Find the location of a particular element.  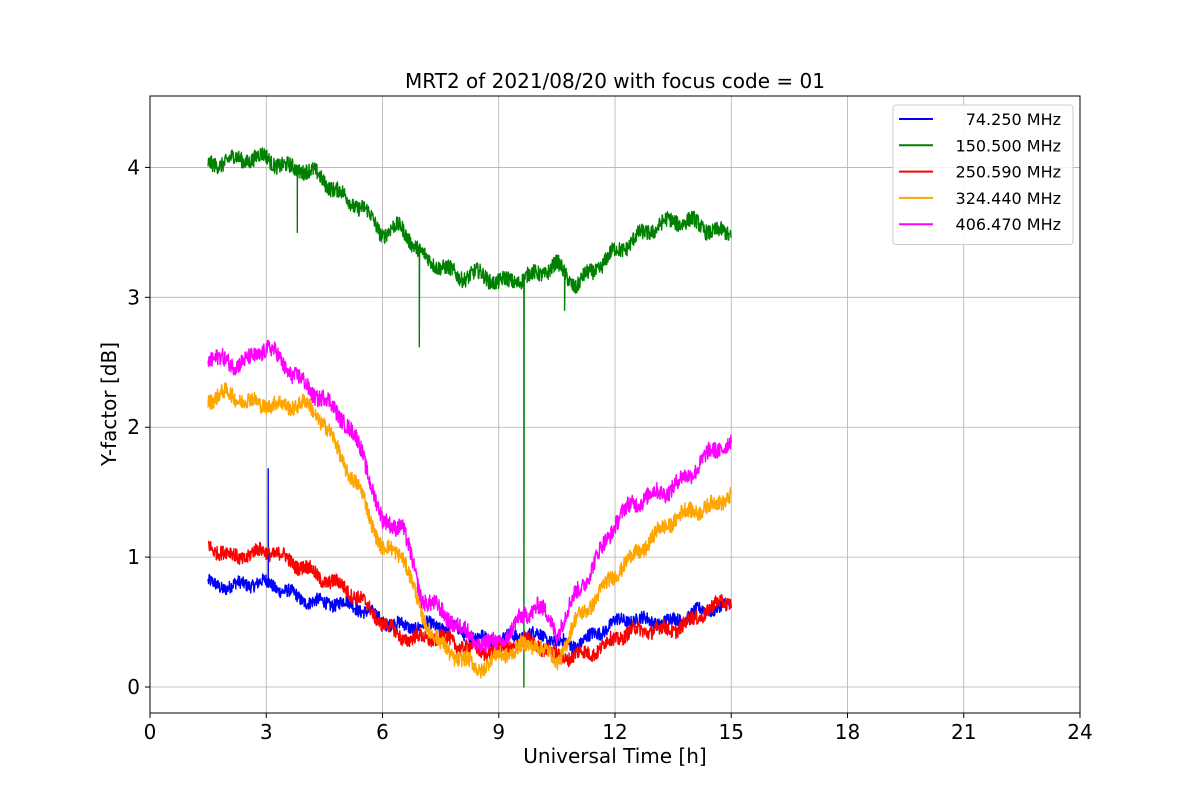

chart-title: MRT2 of 2021/08/20 with focus code = 01 is located at coordinates (615, 81).